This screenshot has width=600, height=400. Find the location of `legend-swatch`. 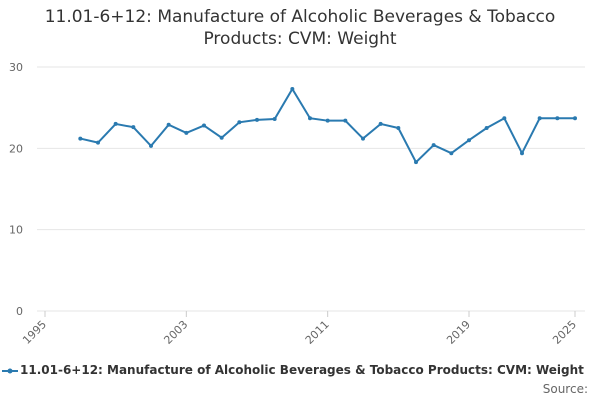

legend-swatch is located at coordinates (10, 370).